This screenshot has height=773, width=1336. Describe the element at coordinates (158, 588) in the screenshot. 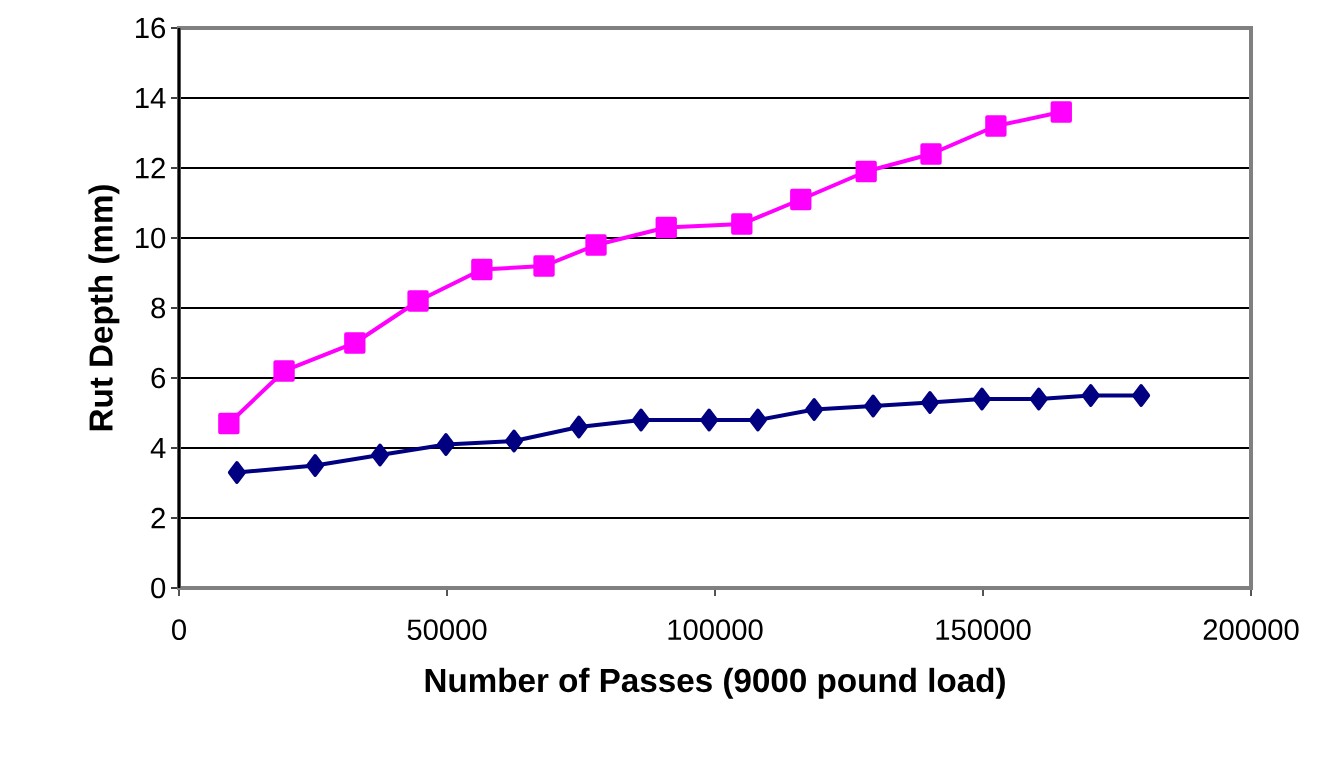

I see `y-tick-label: 0` at that location.